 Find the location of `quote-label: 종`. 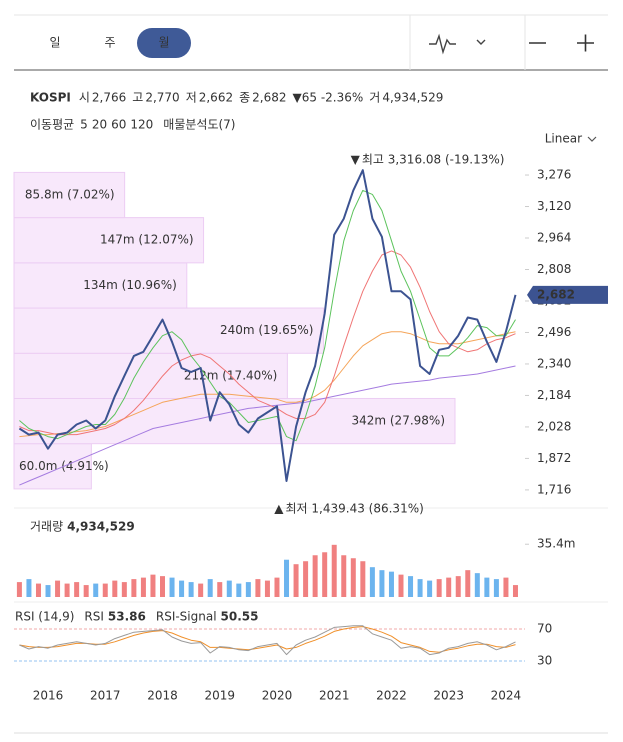

quote-label: 종 is located at coordinates (244, 98).